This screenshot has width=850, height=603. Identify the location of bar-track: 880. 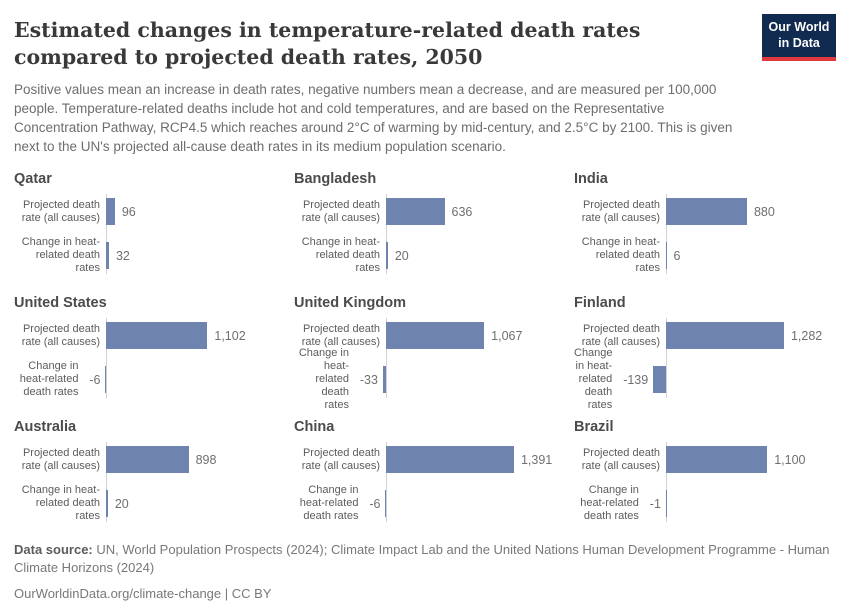
(751, 211).